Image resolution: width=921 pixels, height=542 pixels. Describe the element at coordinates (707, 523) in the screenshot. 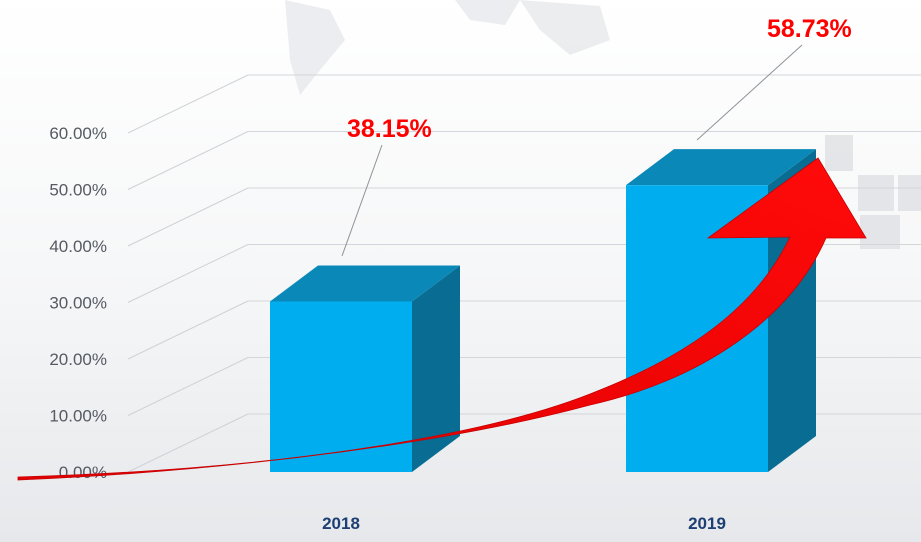

I see `x-category-label: 2019` at that location.